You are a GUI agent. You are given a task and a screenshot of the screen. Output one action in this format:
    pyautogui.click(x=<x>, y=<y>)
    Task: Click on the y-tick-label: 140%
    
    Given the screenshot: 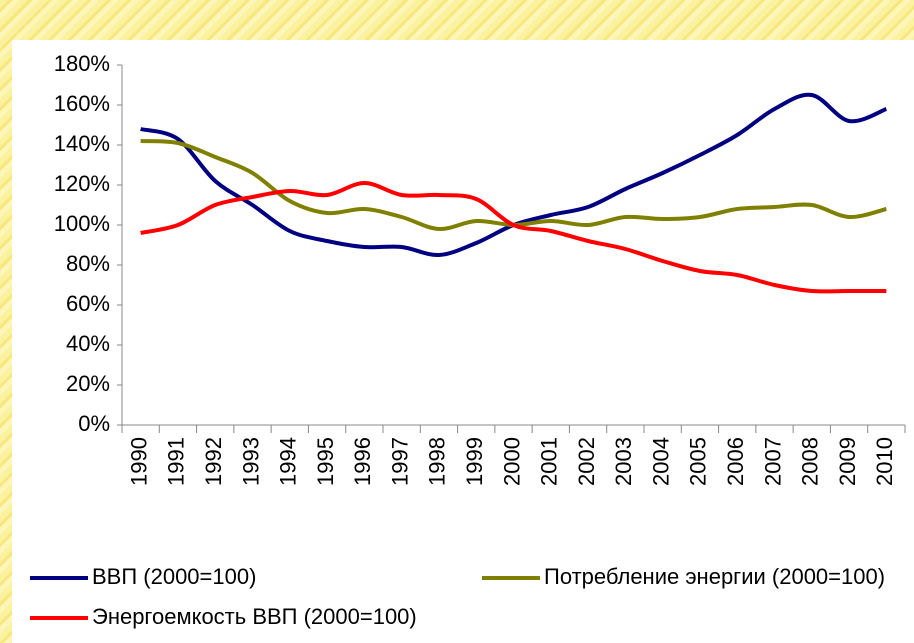 What is the action you would take?
    pyautogui.click(x=82, y=143)
    